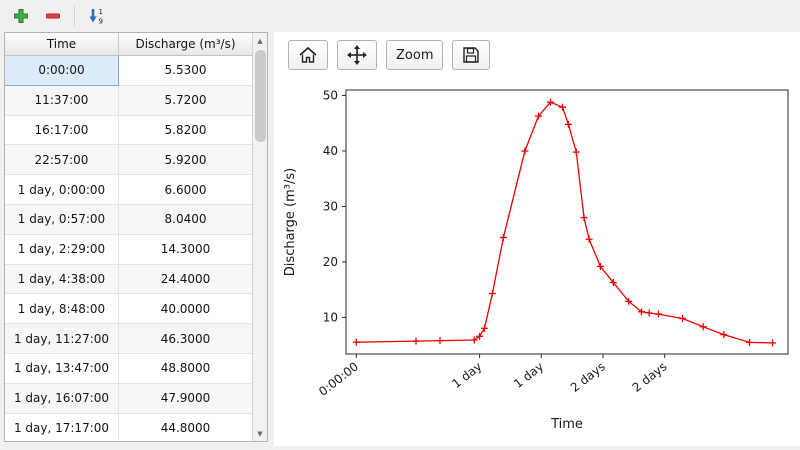 This screenshot has width=800, height=450. I want to click on svg-text: 9, so click(101, 22).